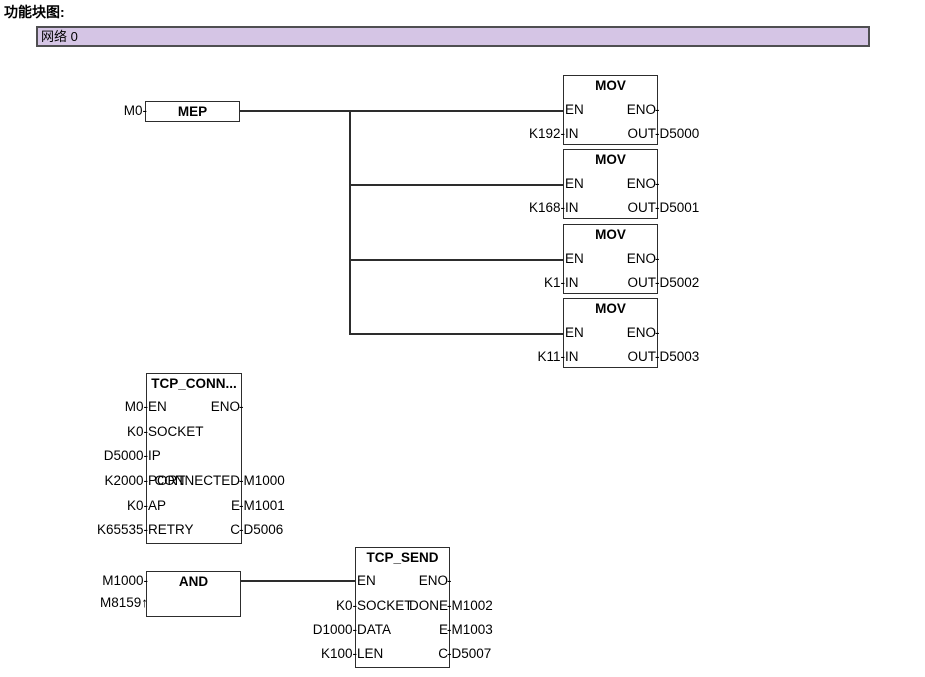  What do you see at coordinates (443, 629) in the screenshot?
I see `tcpsend-pin-e: E` at bounding box center [443, 629].